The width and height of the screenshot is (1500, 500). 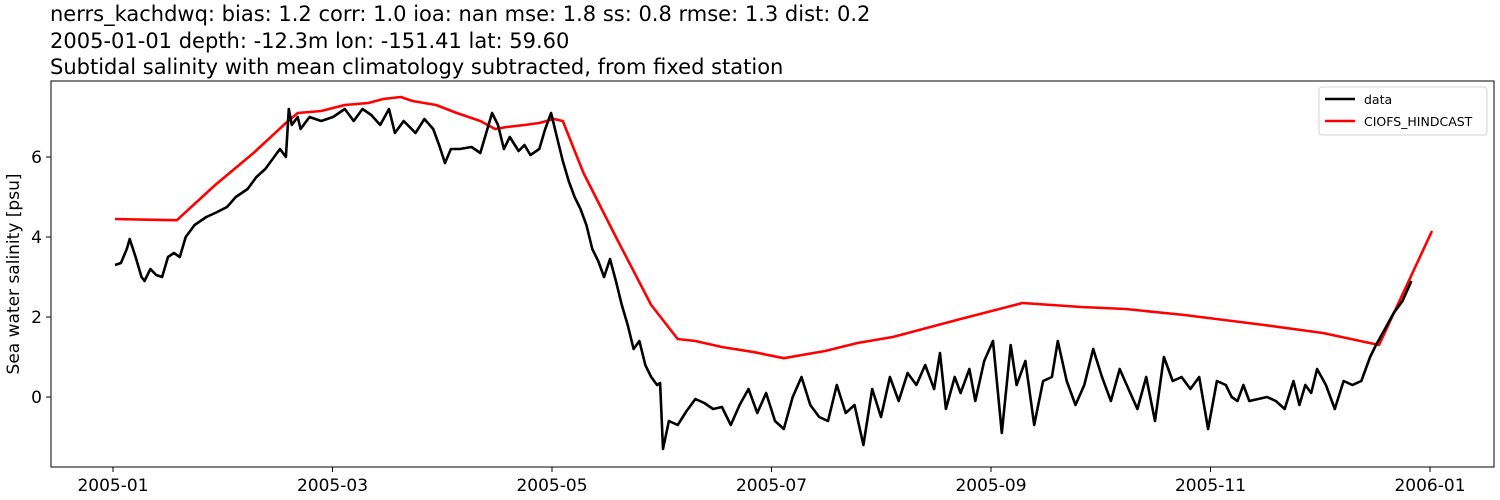 What do you see at coordinates (14, 274) in the screenshot?
I see `y-axis-label: Sea water salinity [psu]` at bounding box center [14, 274].